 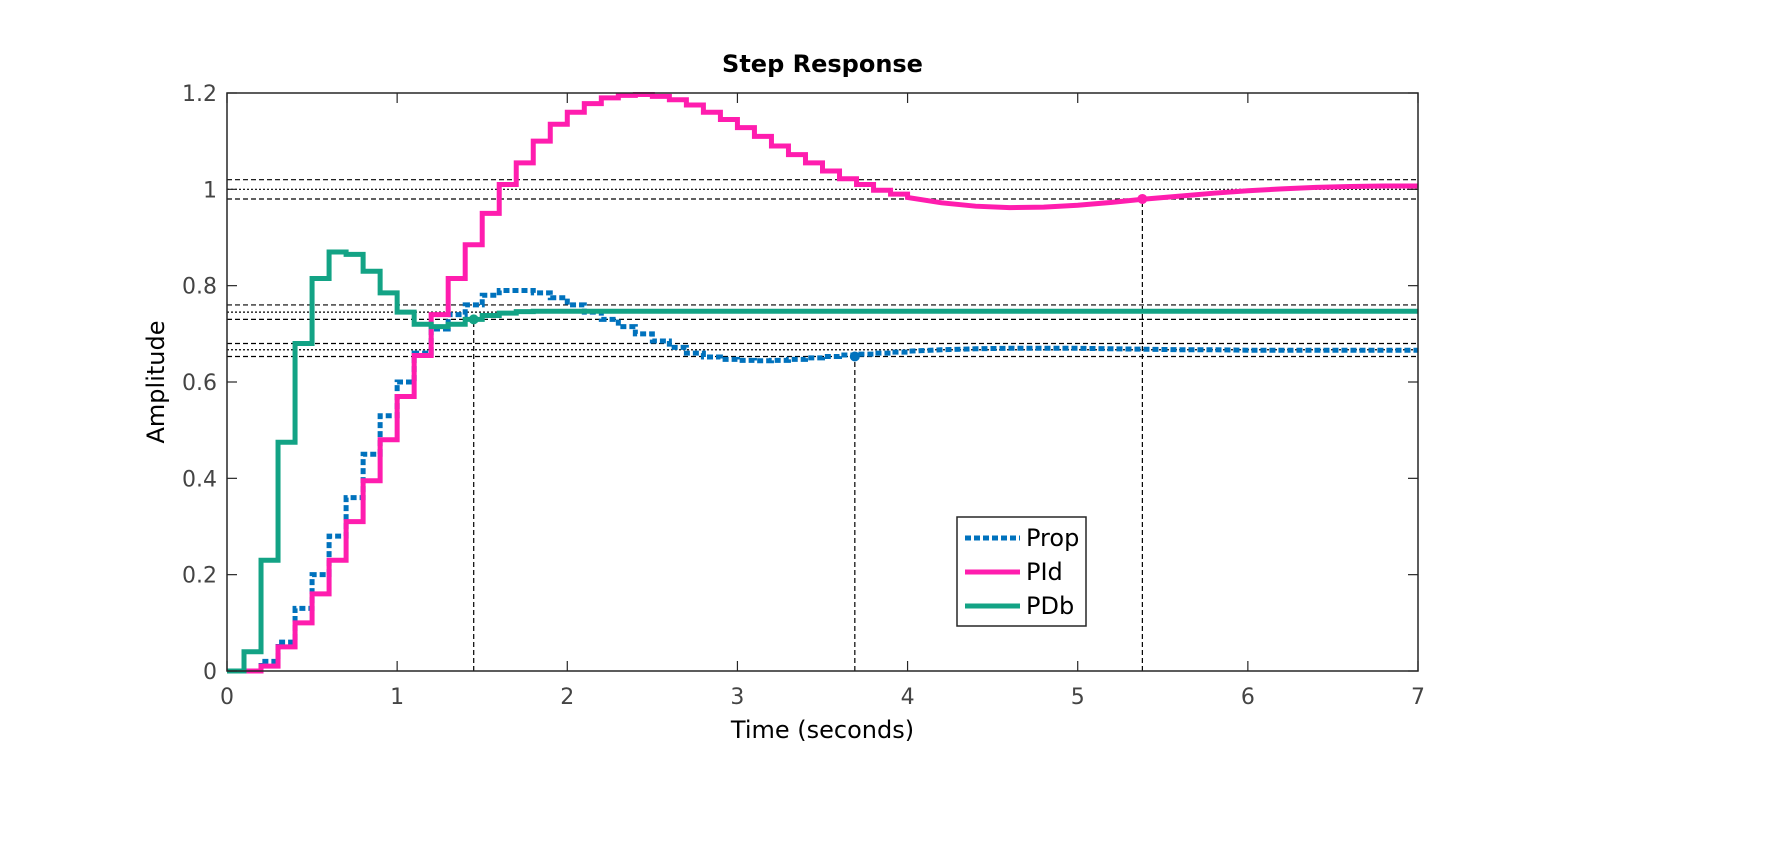 What do you see at coordinates (1044, 572) in the screenshot?
I see `legend-label-pid: PId` at bounding box center [1044, 572].